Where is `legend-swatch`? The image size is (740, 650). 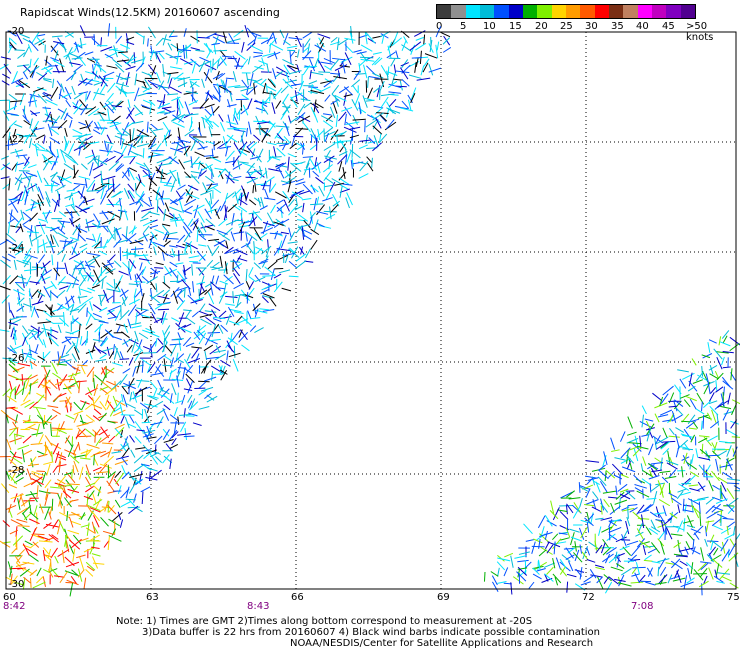
legend-swatch is located at coordinates (573, 11).